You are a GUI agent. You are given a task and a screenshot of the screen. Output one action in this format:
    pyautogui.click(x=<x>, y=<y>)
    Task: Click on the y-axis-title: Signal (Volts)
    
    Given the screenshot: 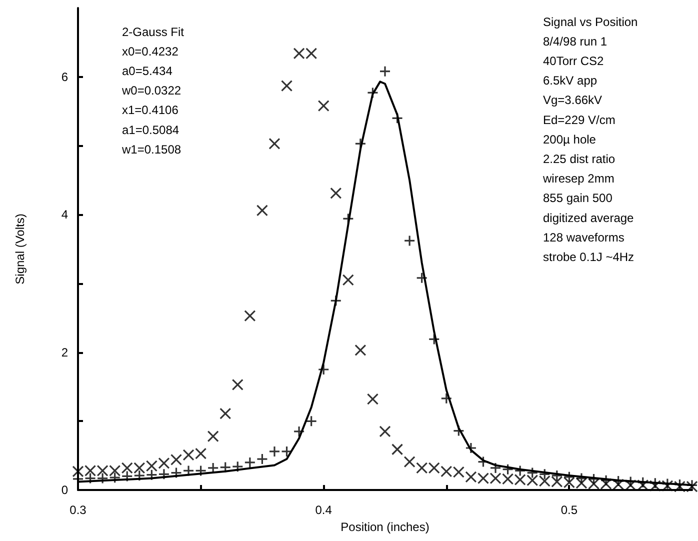 What is the action you would take?
    pyautogui.click(x=20, y=249)
    